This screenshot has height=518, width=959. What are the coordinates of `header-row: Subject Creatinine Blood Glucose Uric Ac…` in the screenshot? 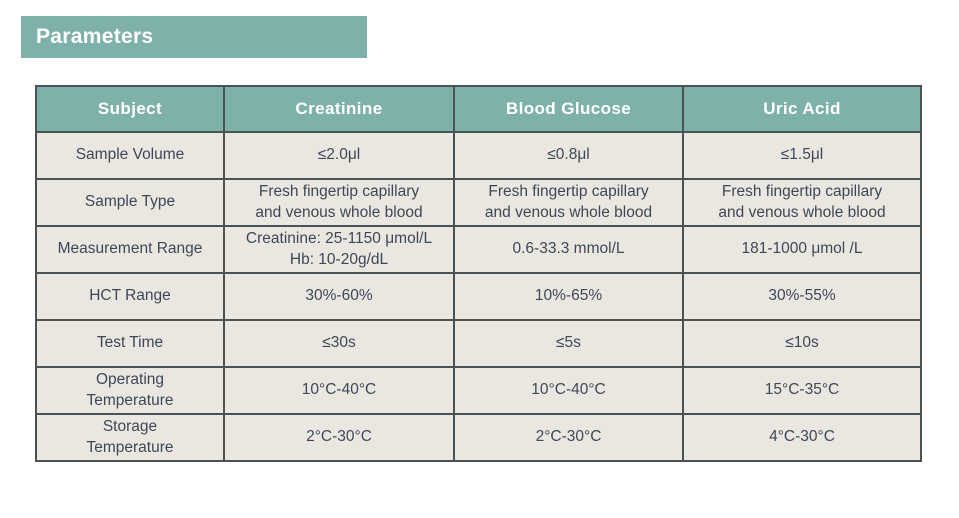 It's located at (478, 109).